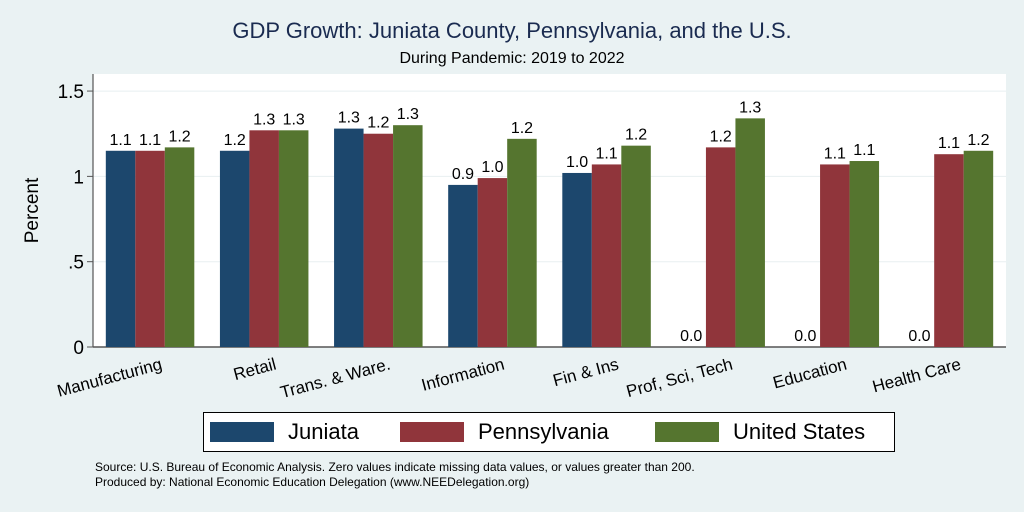 The width and height of the screenshot is (1024, 512). I want to click on legend-label-pennsylvania: Pennsylvania, so click(543, 431).